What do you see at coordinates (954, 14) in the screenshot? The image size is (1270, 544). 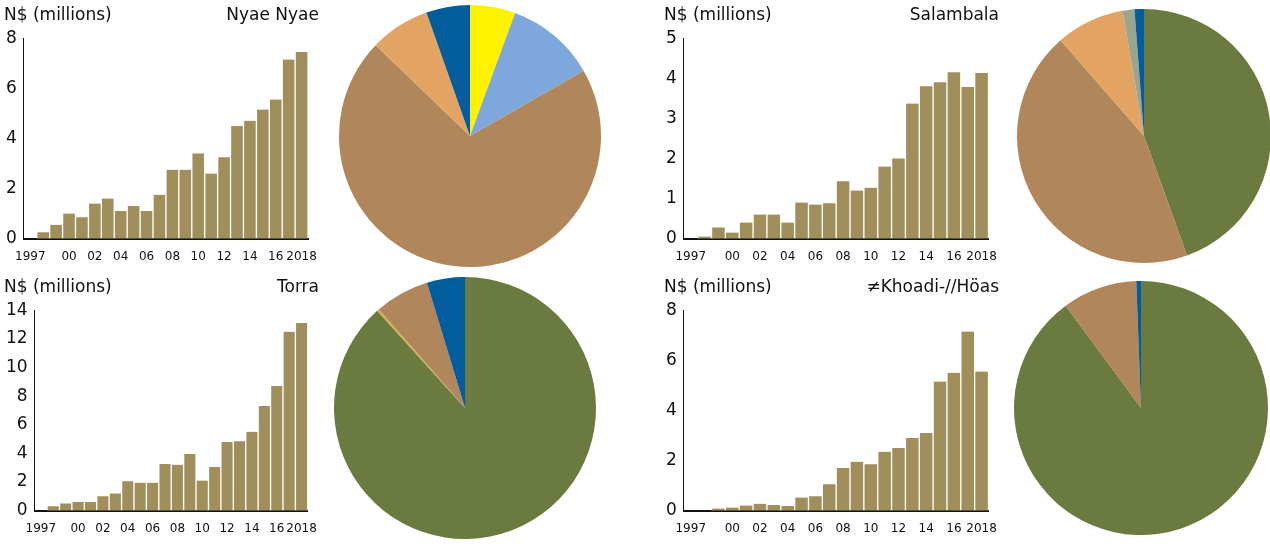 I see `chart-title: Salambala` at bounding box center [954, 14].